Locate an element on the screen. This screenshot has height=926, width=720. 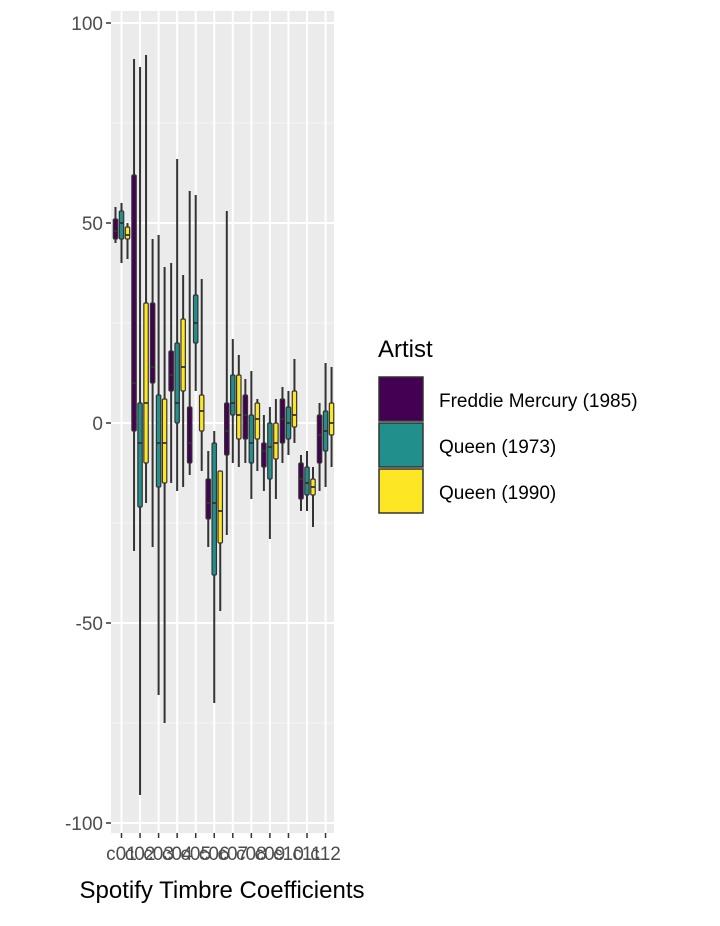
y-tick-label: -50 is located at coordinates (89, 624).